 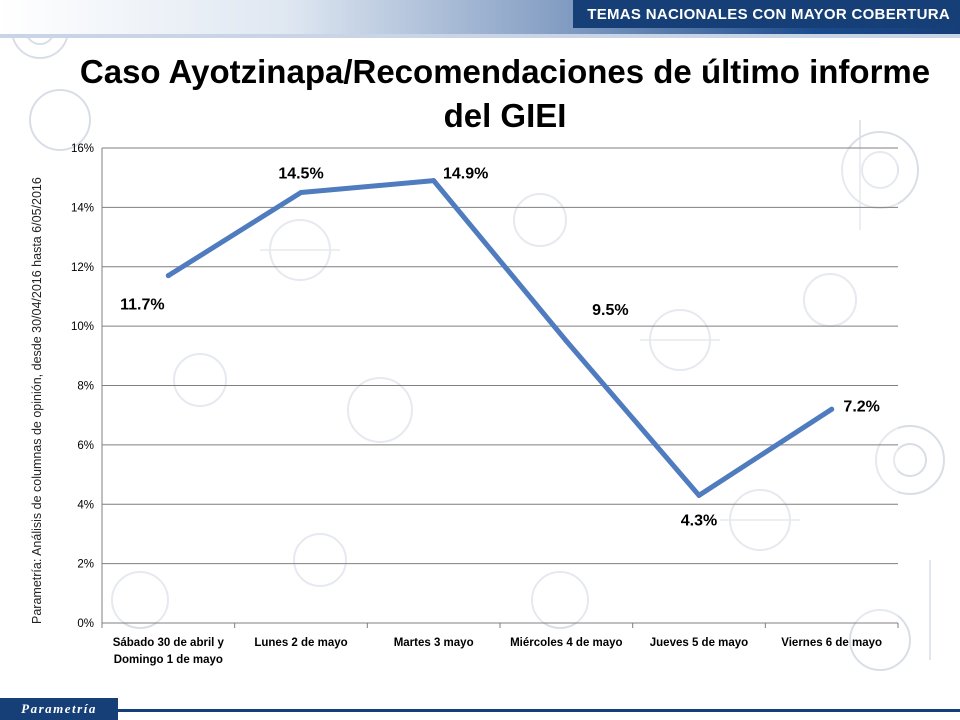 What do you see at coordinates (766, 14) in the screenshot?
I see `section-banner: TEMAS NACIONALES CON MAYOR COBERTURA` at bounding box center [766, 14].